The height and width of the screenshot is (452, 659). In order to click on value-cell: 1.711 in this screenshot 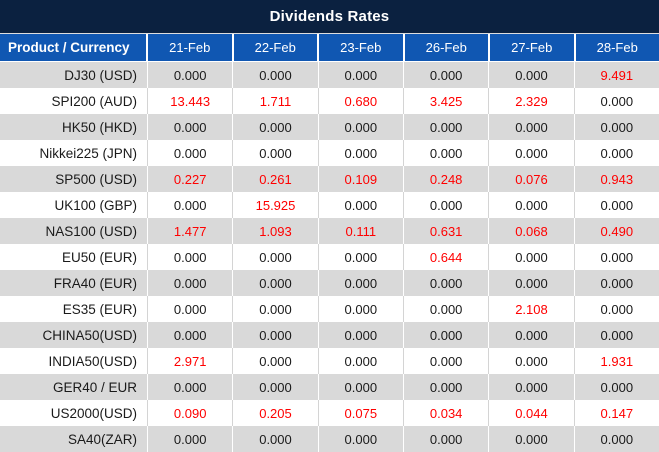, I will do `click(276, 101)`.